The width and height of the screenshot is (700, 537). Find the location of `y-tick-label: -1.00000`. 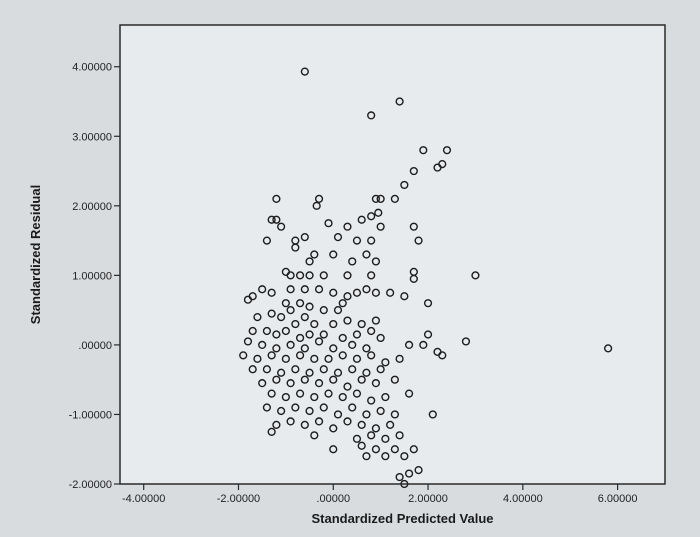

y-tick-label: -1.00000 is located at coordinates (90, 415).